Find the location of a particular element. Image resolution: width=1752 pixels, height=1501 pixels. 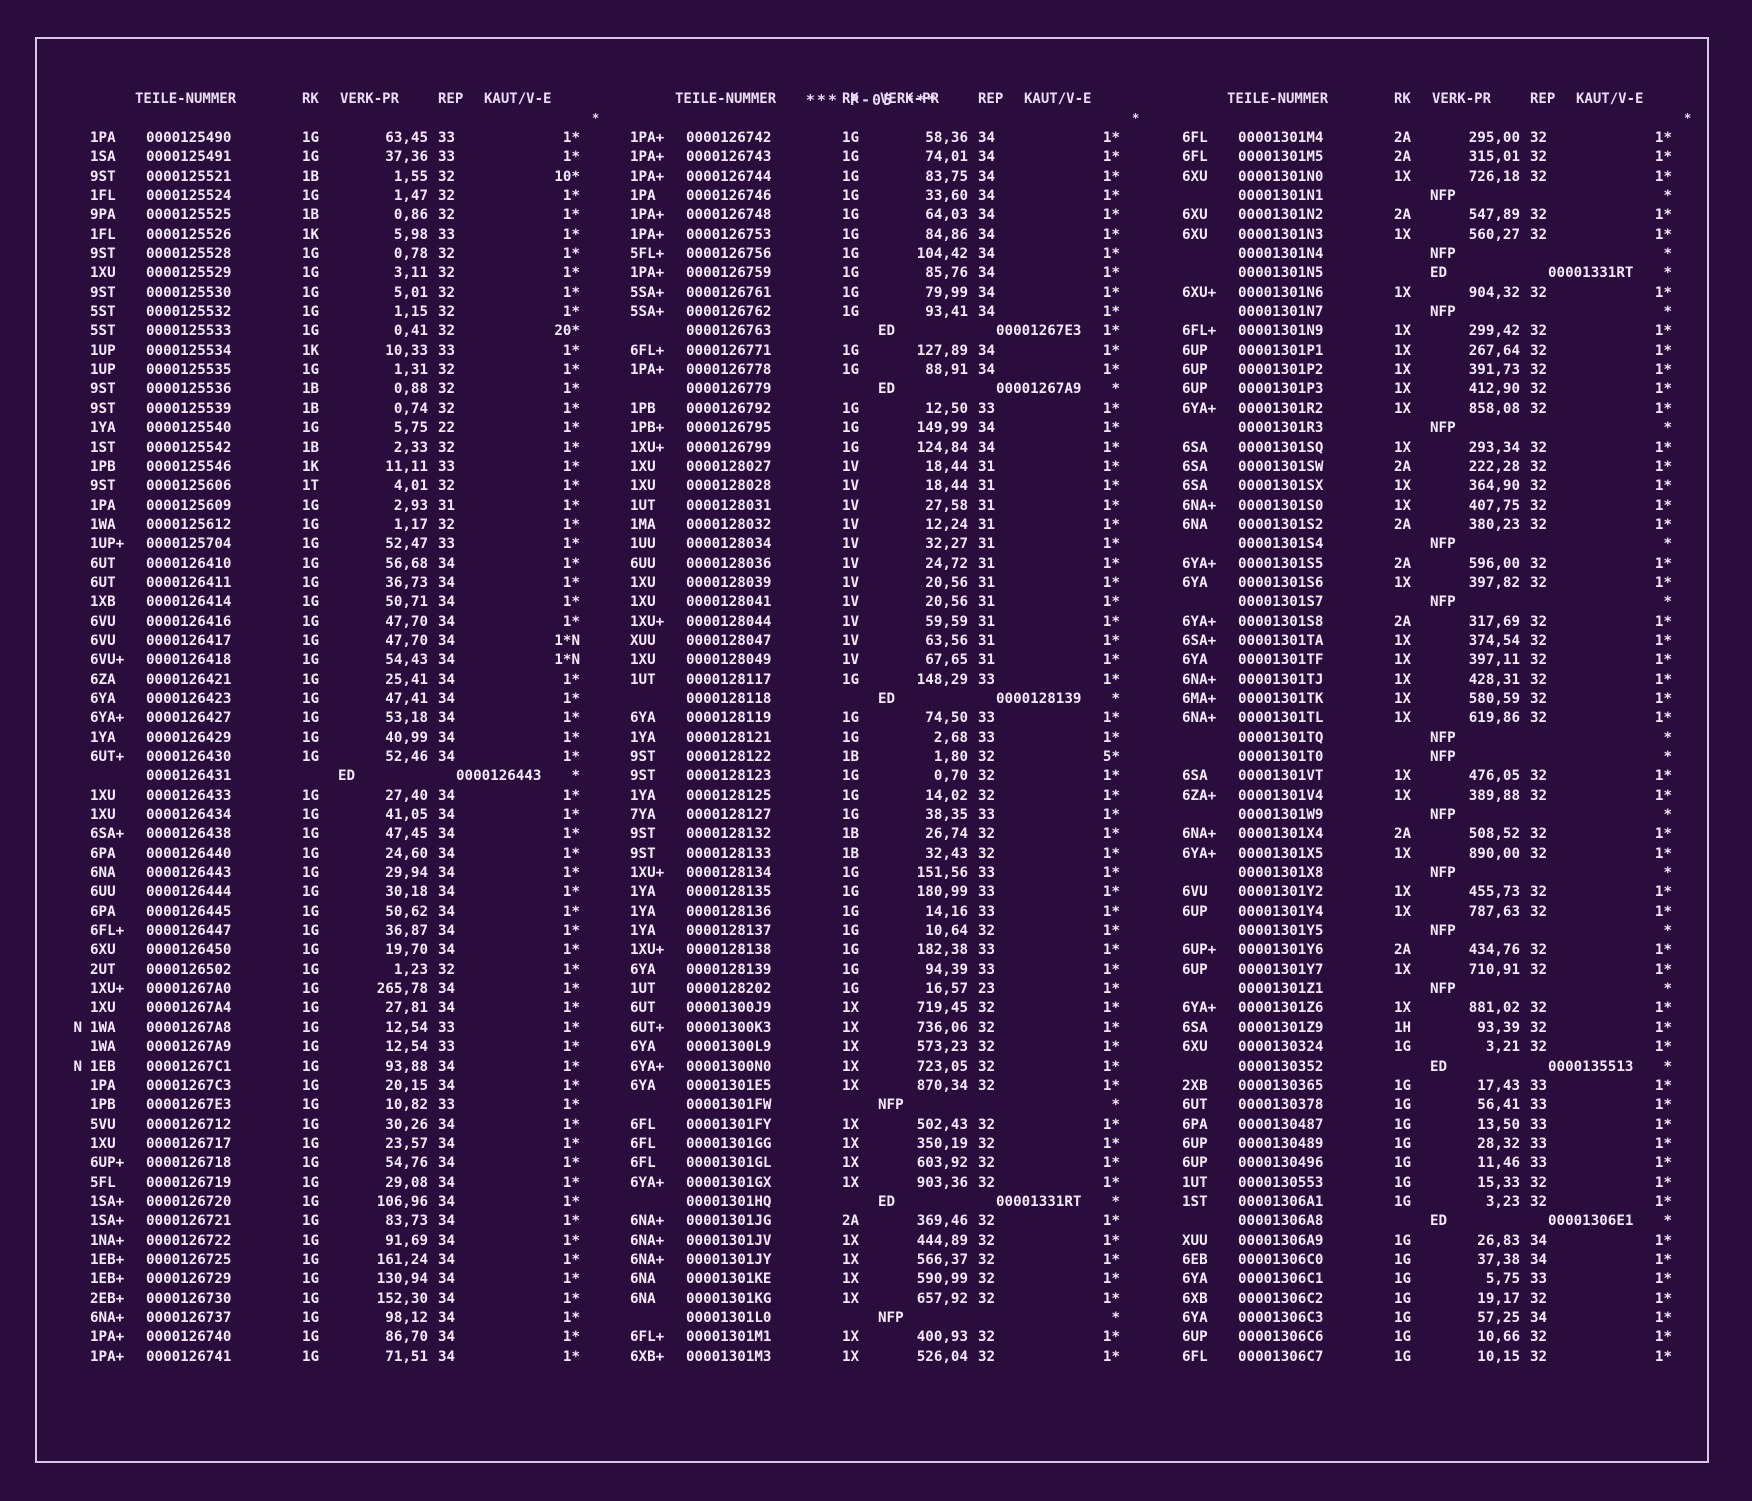

price: 603,92 is located at coordinates (942, 1163).